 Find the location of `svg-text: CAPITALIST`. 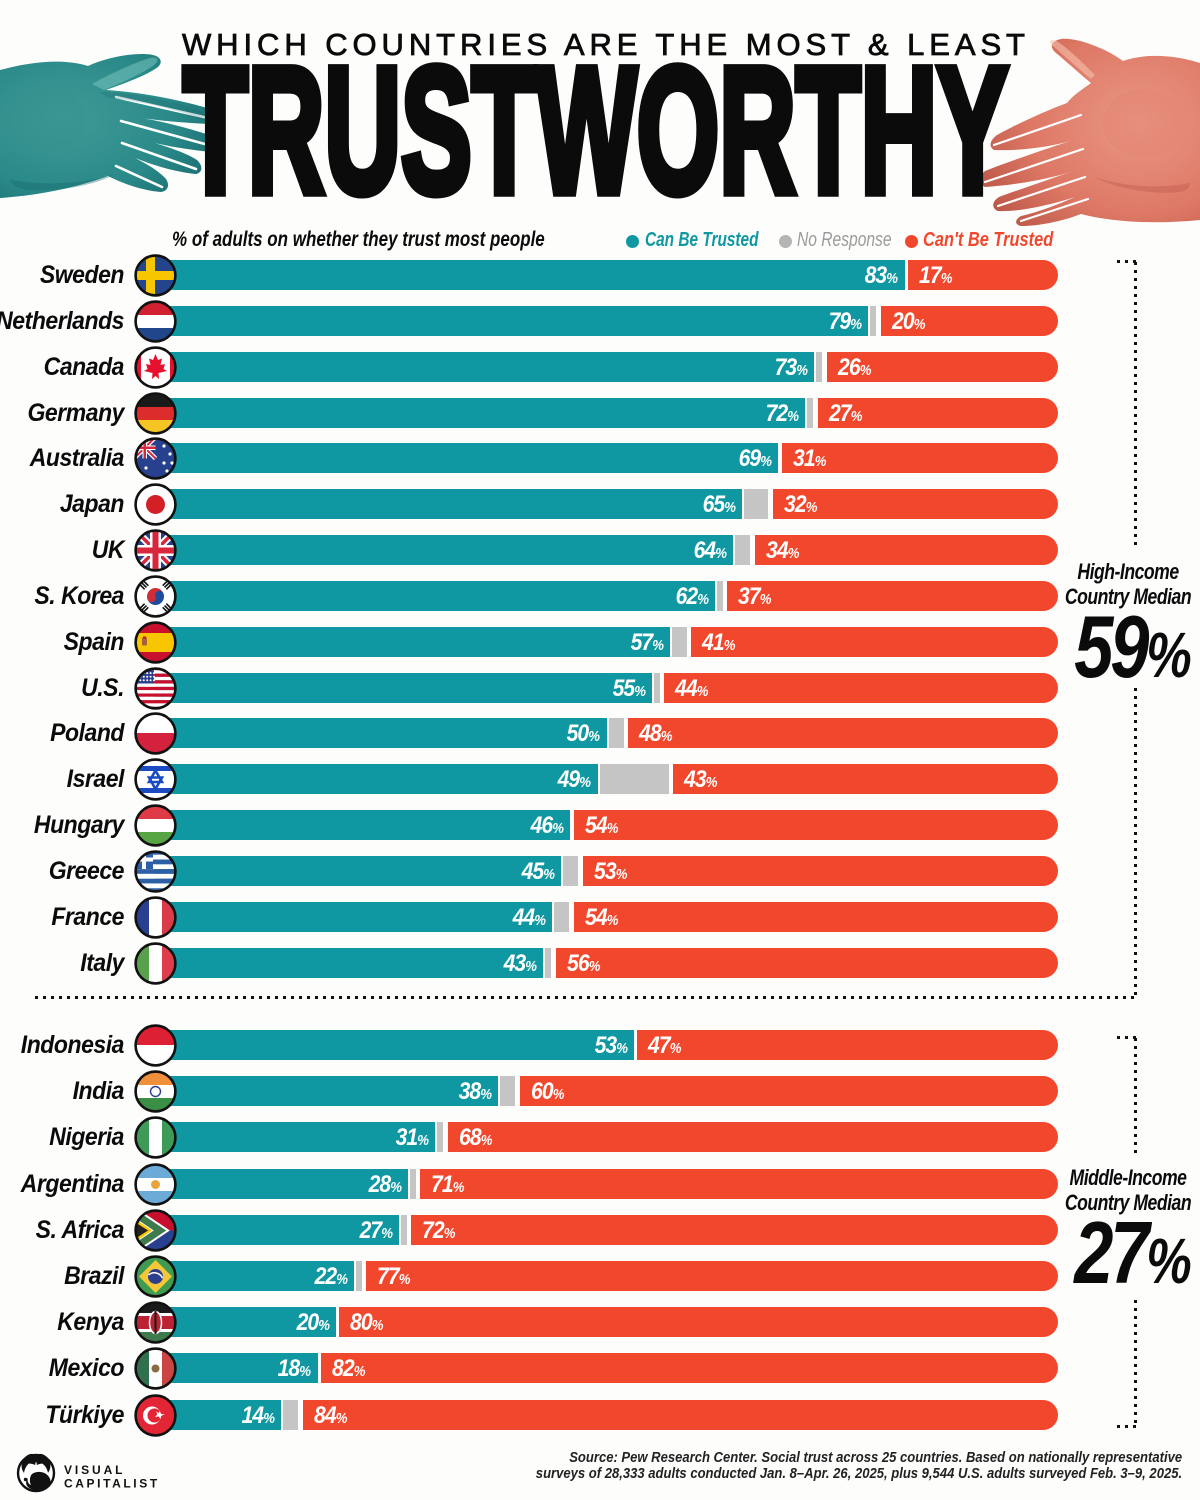

svg-text: CAPITALIST is located at coordinates (112, 1484).